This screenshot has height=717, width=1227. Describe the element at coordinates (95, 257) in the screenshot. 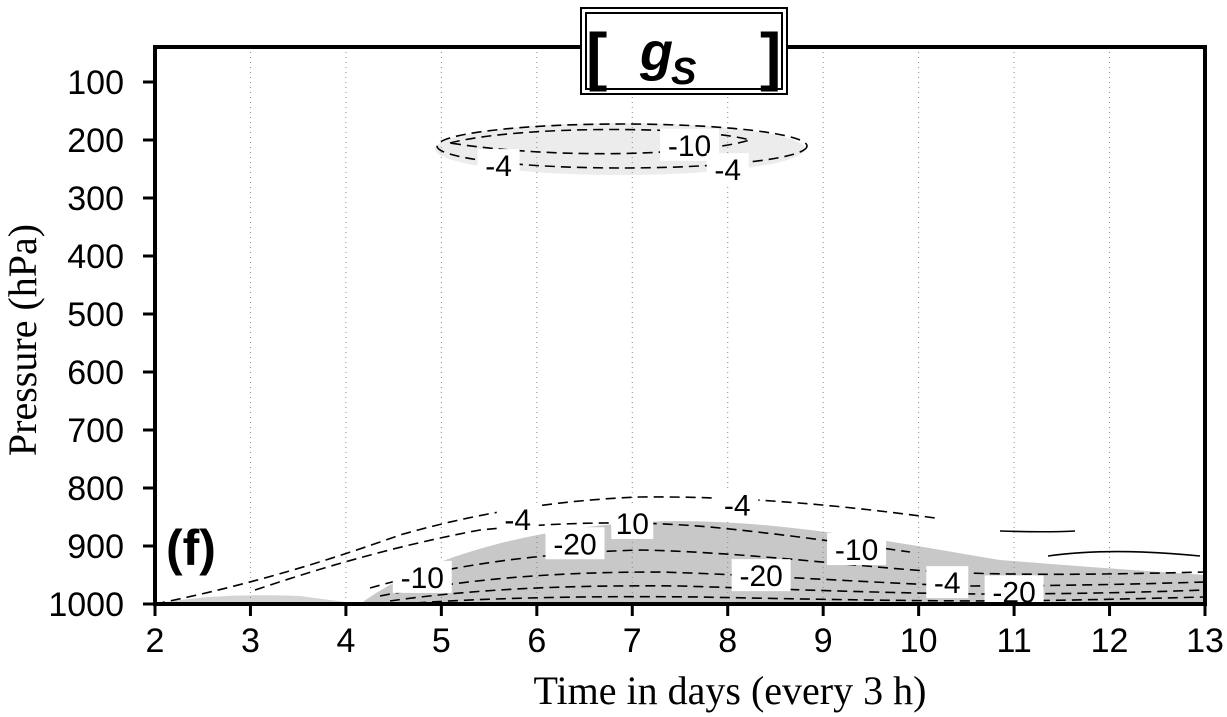

I see `y-tick-label: 400` at that location.